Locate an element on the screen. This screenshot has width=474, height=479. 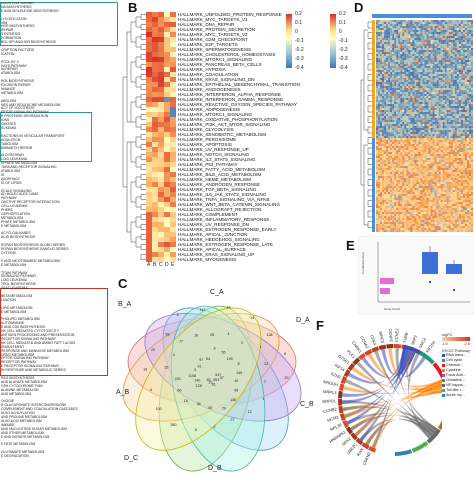
sample-dendrogram is located at coordinates (366, 124).